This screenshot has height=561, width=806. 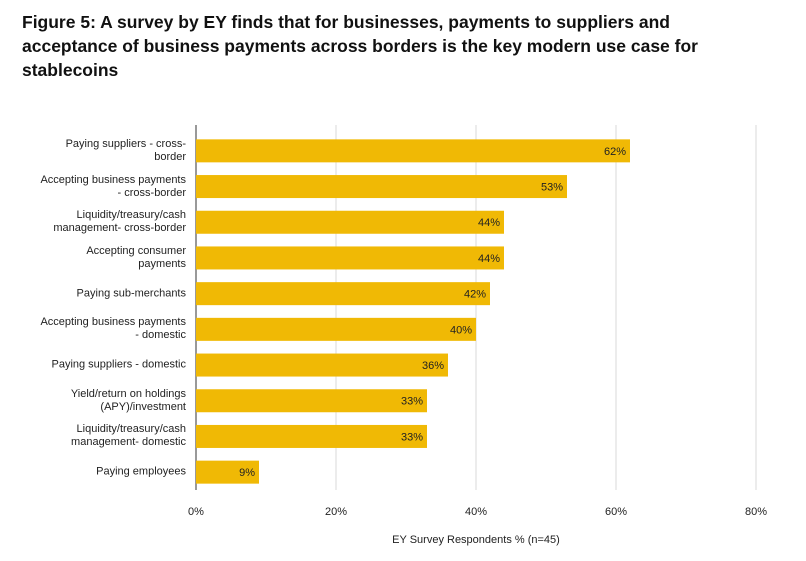 I want to click on value-label: 9%, so click(x=247, y=473).